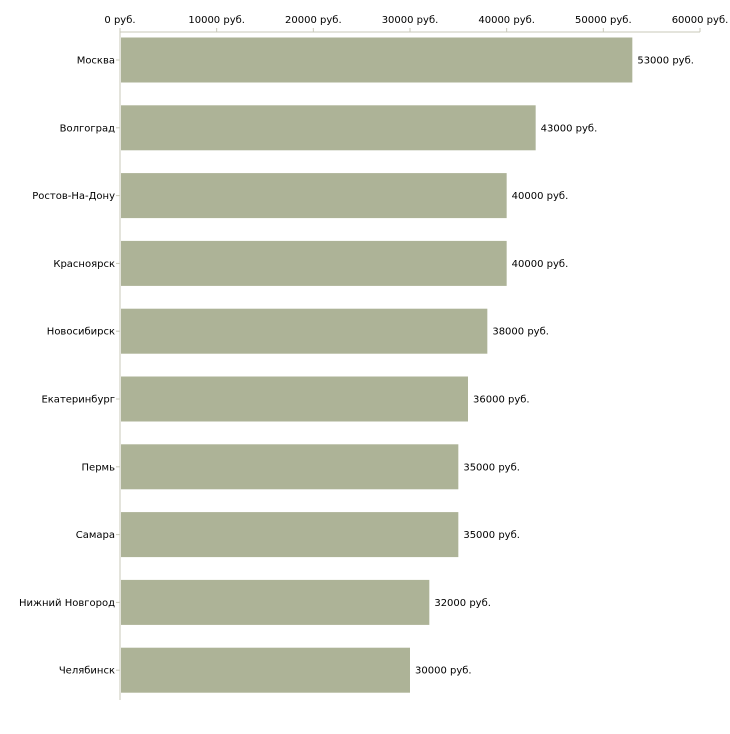 The image size is (730, 734). What do you see at coordinates (506, 20) in the screenshot?
I see `x-tick-label: 40000 руб.` at bounding box center [506, 20].